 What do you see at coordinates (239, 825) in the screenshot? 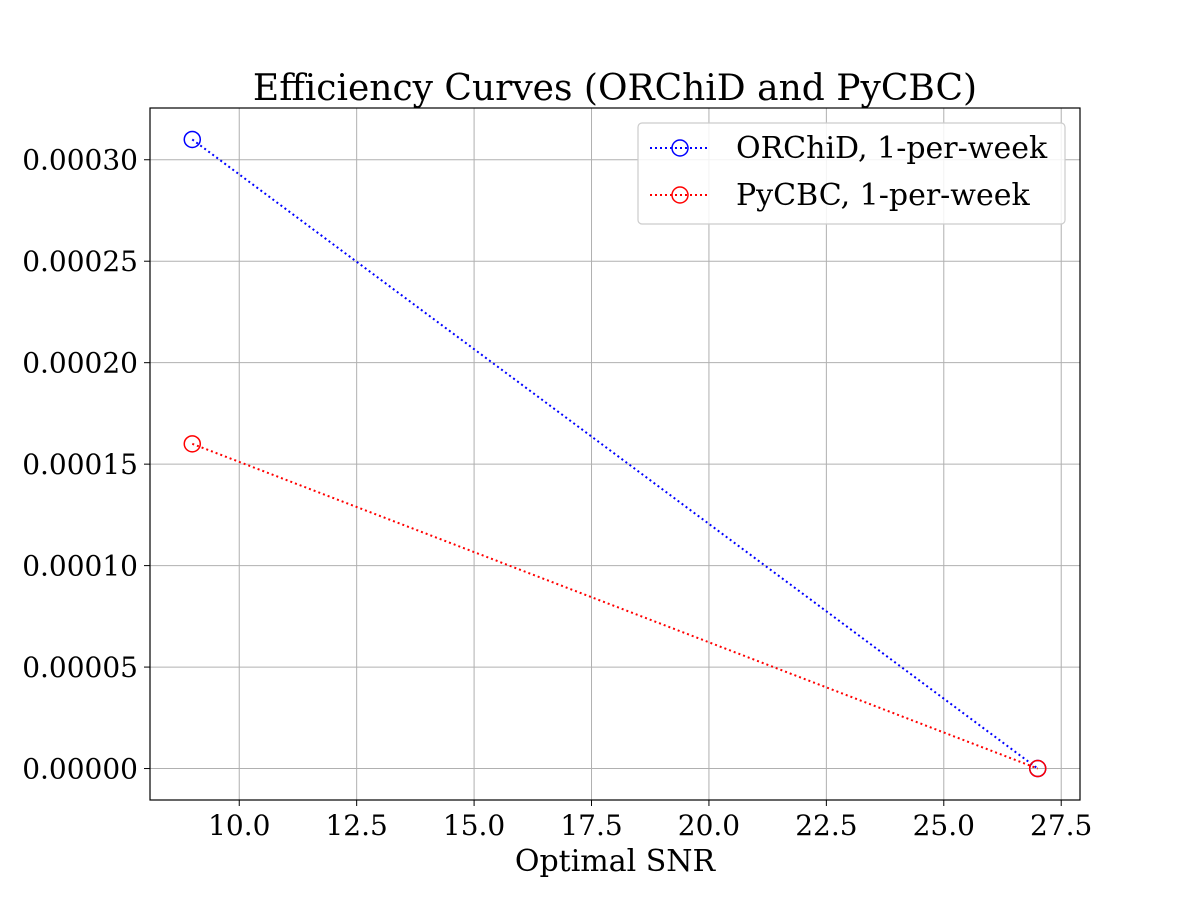
I see `x-tick-label: 10.0` at bounding box center [239, 825].